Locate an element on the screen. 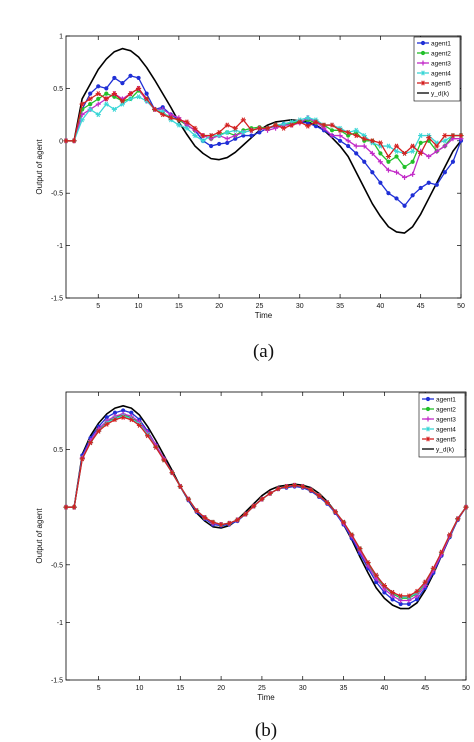  y-axis-label: Output of agent is located at coordinates (39, 167).